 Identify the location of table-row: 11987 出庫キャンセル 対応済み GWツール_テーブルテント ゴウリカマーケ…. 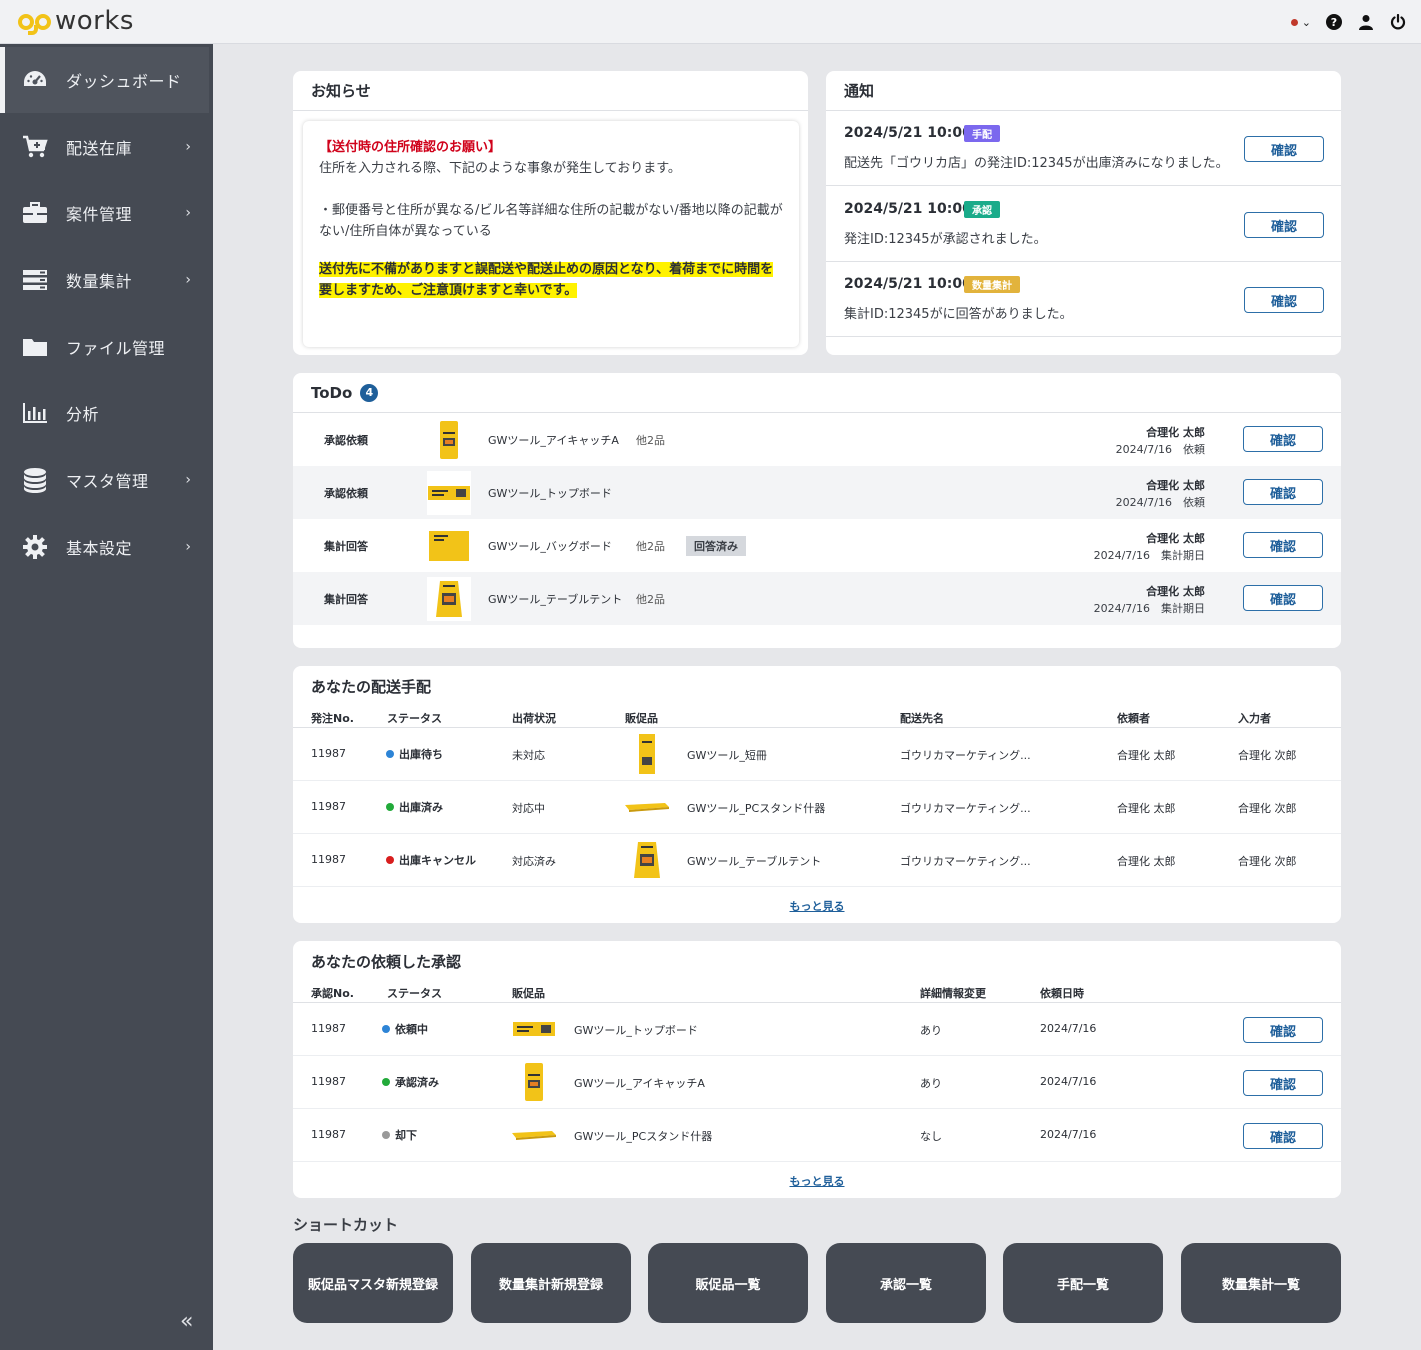
(817, 860).